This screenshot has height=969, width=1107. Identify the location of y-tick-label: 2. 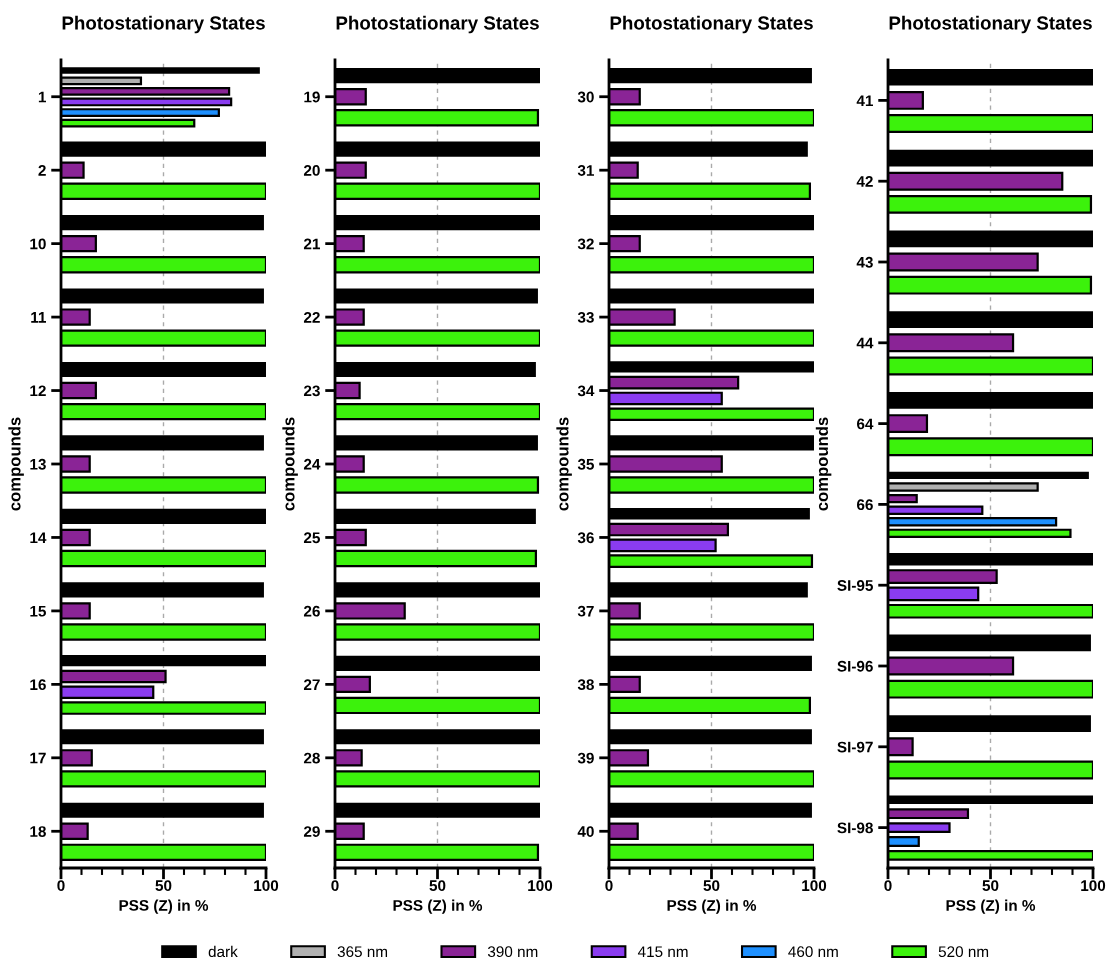
(42, 170).